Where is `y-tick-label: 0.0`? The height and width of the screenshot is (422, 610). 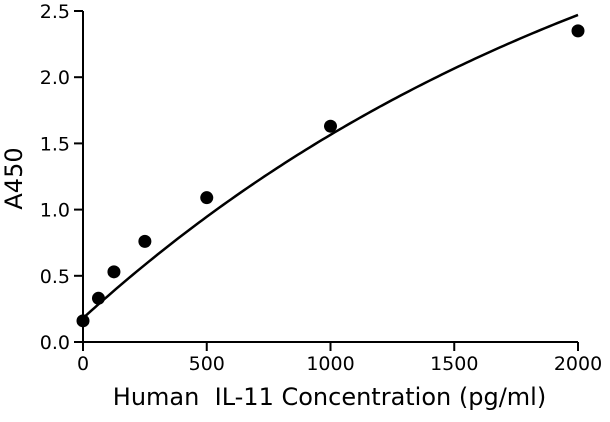 y-tick-label: 0.0 is located at coordinates (55, 343).